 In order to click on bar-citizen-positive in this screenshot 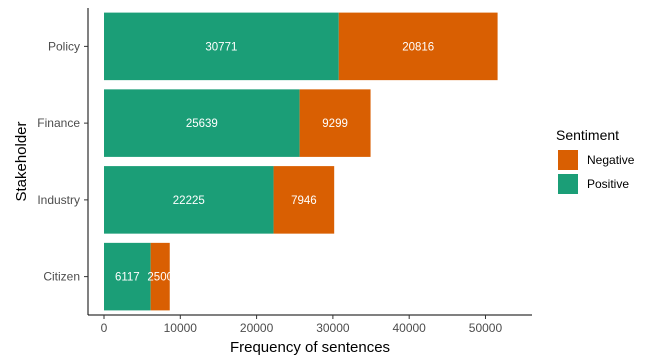, I will do `click(127, 276)`.